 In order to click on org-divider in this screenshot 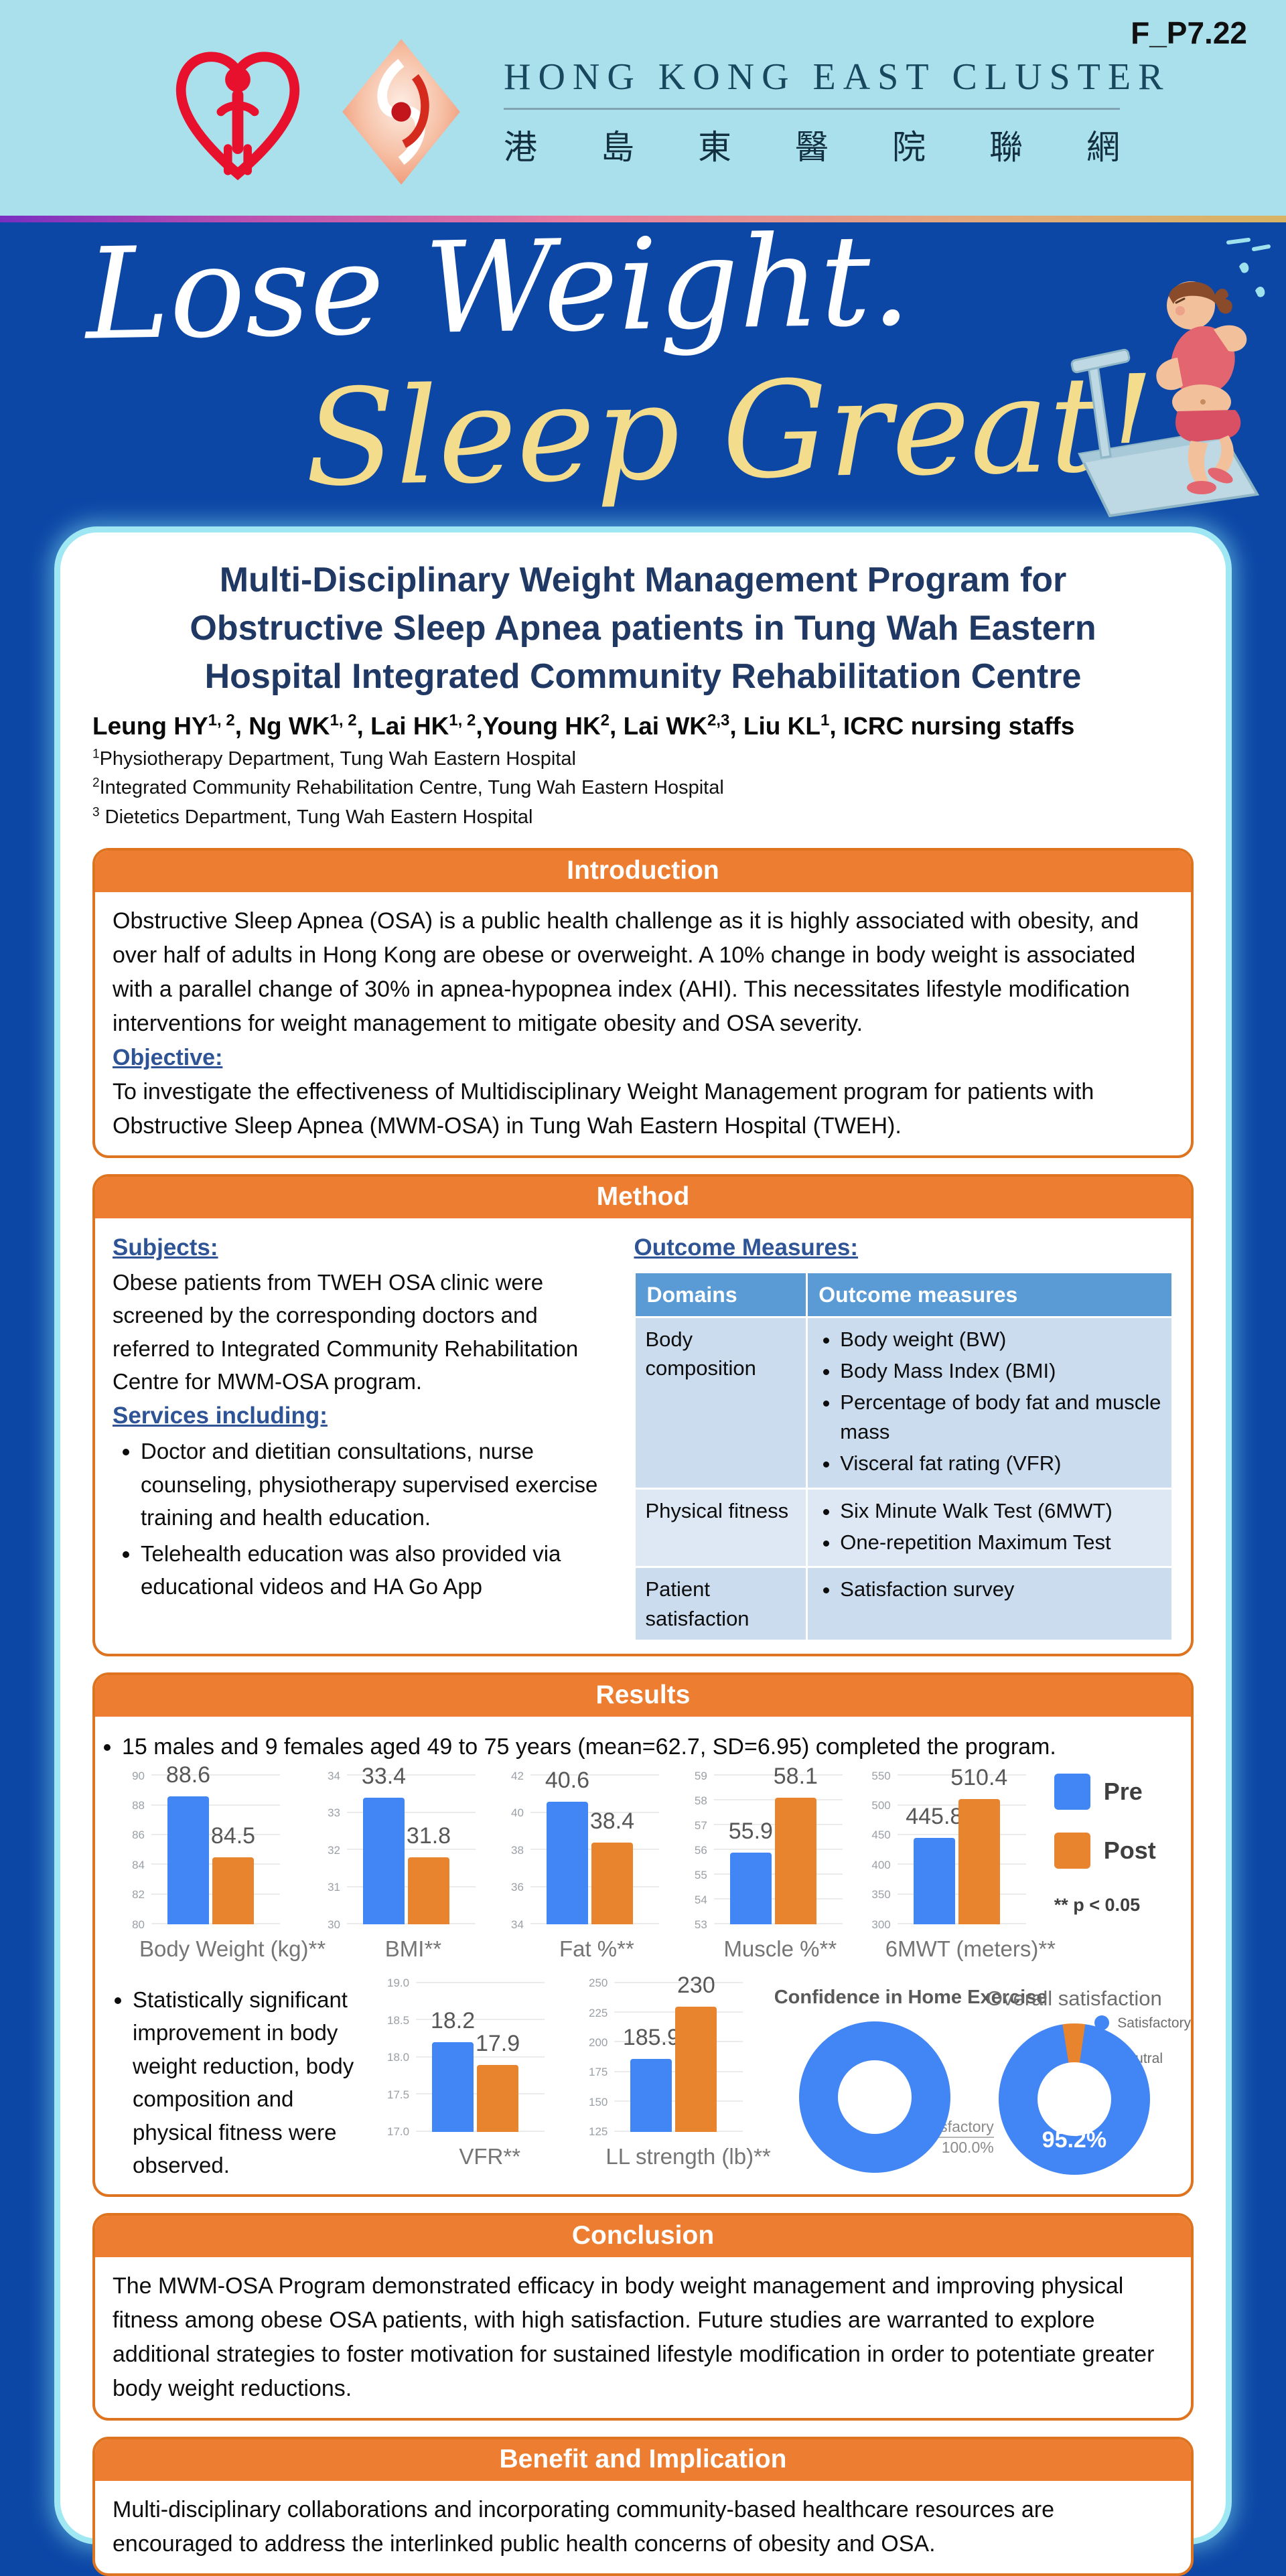, I will do `click(812, 108)`.